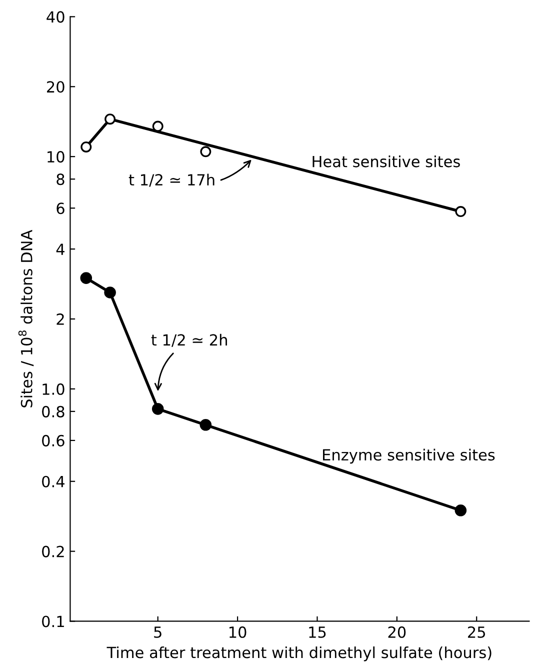 Image resolution: width=540 pixels, height=668 pixels. Describe the element at coordinates (53, 440) in the screenshot. I see `y-tick-label: 0.6` at that location.